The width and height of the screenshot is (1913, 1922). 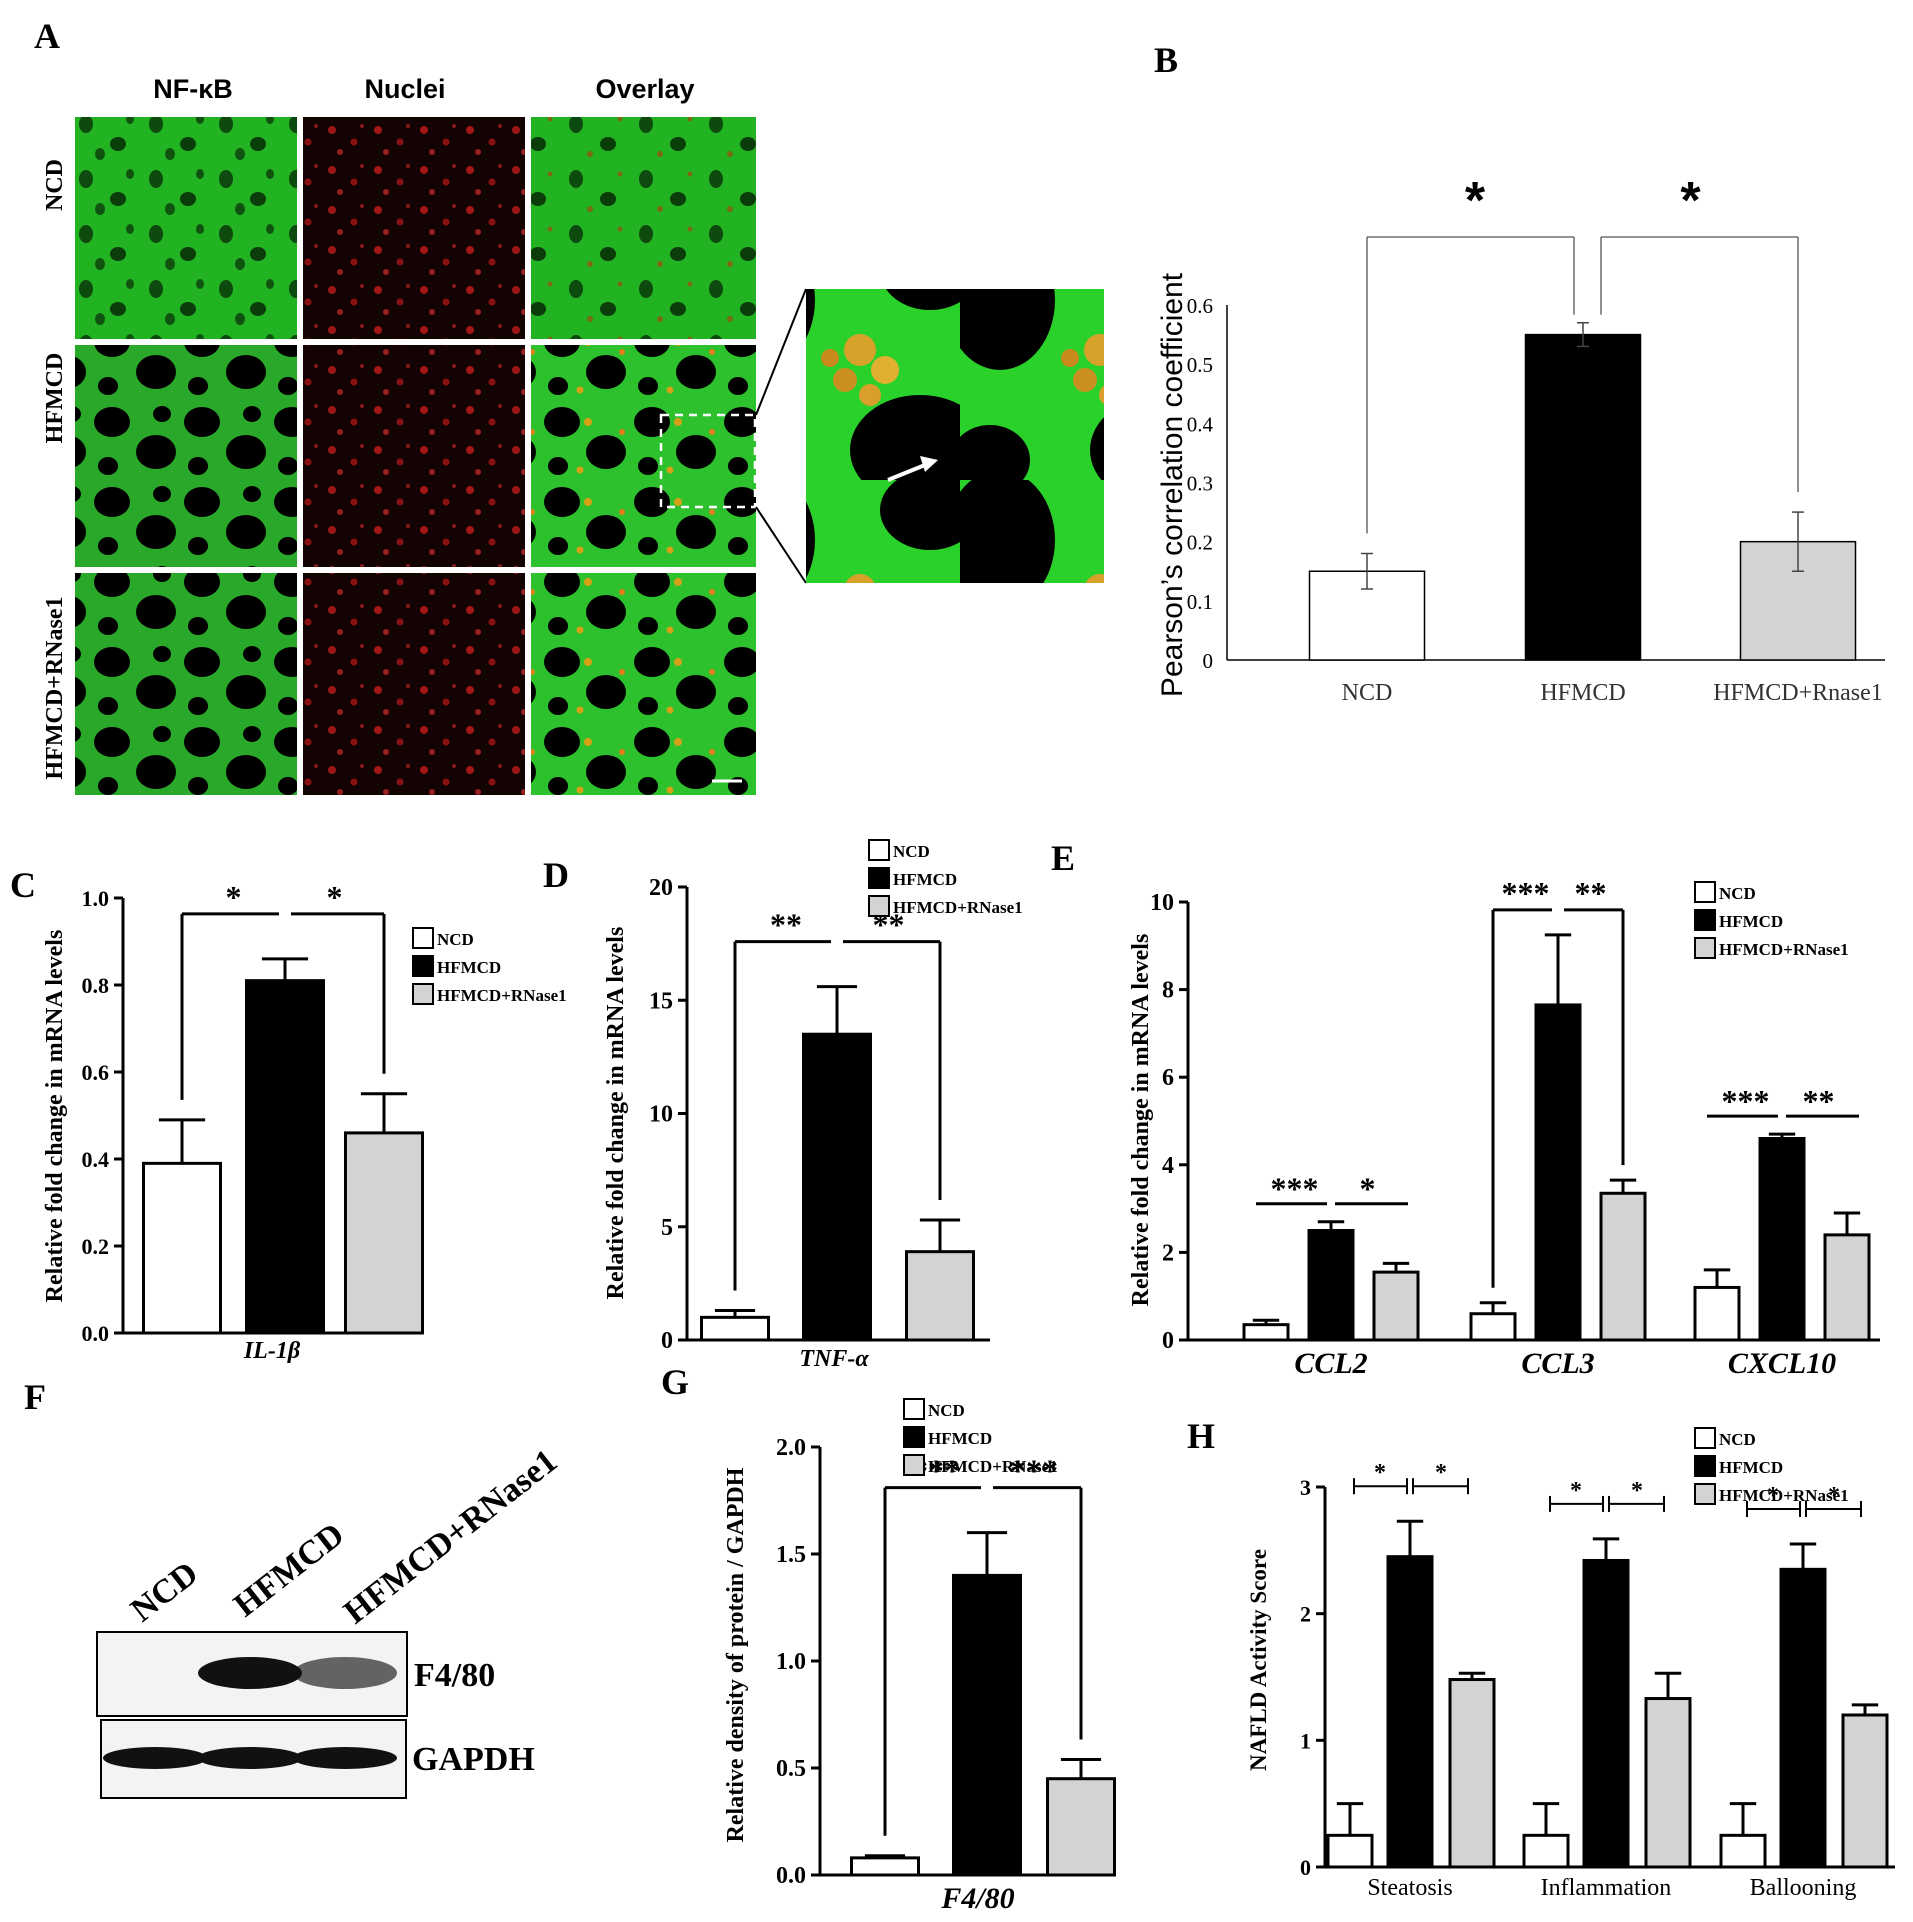 What do you see at coordinates (1305, 1867) in the screenshot?
I see `y-tick-label: 0` at bounding box center [1305, 1867].